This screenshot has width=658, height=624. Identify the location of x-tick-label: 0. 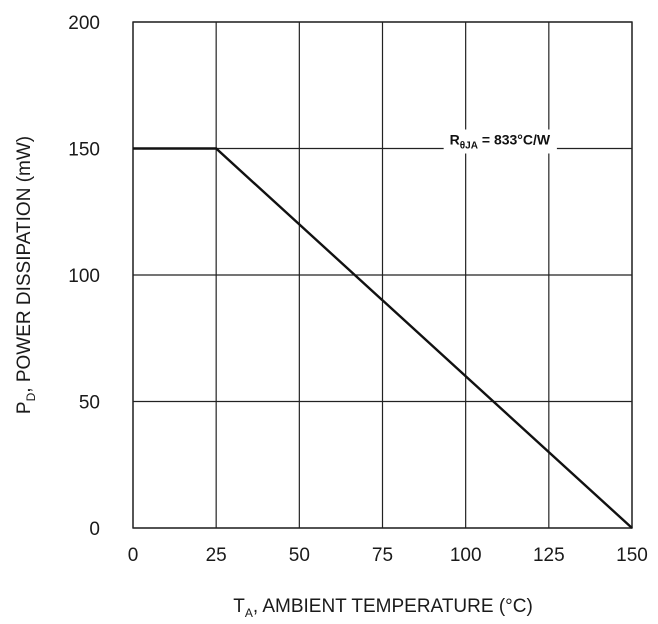
(133, 555).